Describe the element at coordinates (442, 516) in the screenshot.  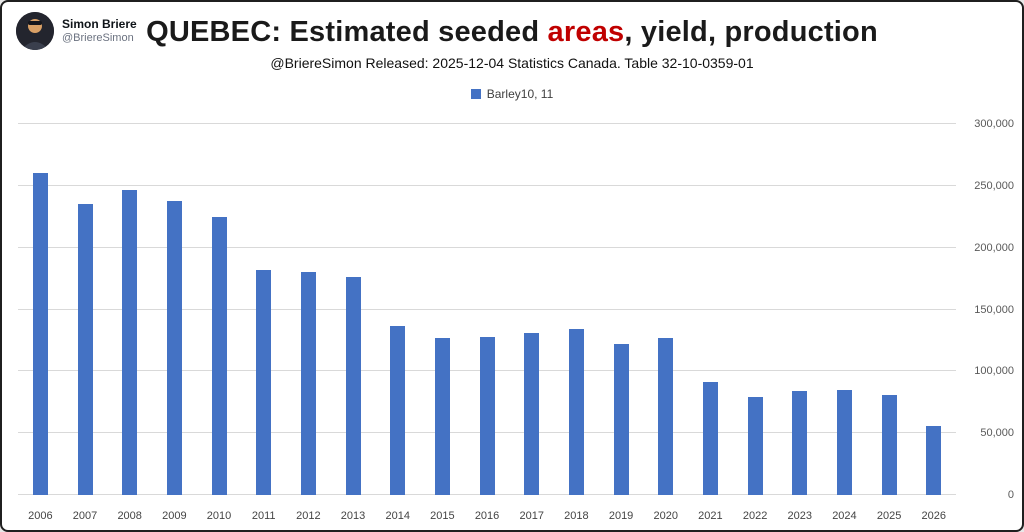
I see `x-tick-label: 2015` at that location.